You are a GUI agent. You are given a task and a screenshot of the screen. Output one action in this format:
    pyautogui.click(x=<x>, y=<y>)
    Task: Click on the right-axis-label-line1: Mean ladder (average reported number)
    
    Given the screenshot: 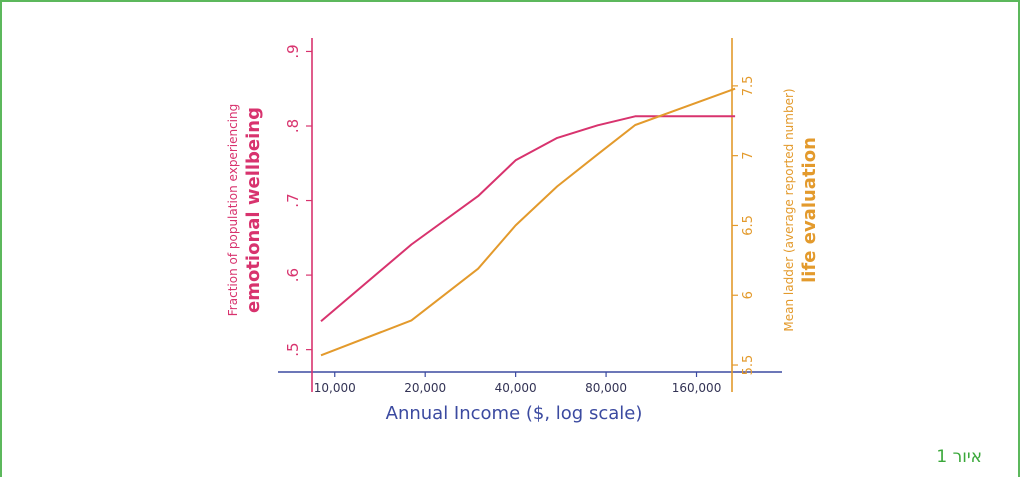 What is the action you would take?
    pyautogui.click(x=789, y=209)
    